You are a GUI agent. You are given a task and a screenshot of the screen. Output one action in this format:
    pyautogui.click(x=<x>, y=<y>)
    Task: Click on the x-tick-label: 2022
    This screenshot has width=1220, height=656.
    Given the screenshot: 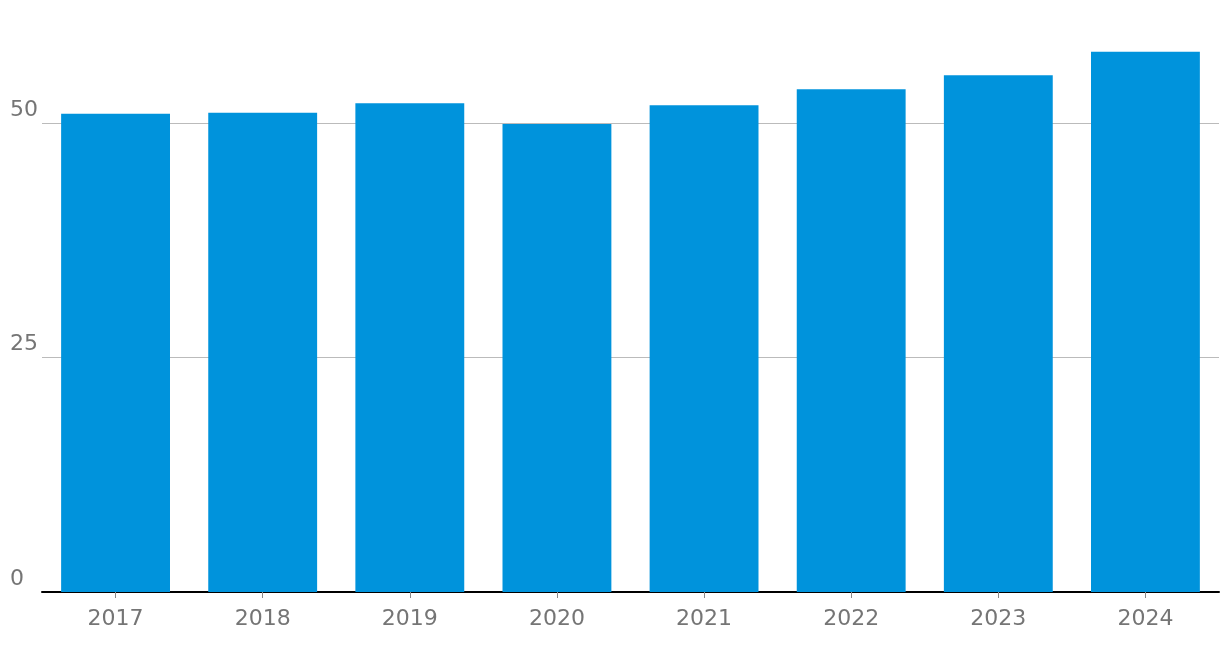 What is the action you would take?
    pyautogui.click(x=851, y=617)
    